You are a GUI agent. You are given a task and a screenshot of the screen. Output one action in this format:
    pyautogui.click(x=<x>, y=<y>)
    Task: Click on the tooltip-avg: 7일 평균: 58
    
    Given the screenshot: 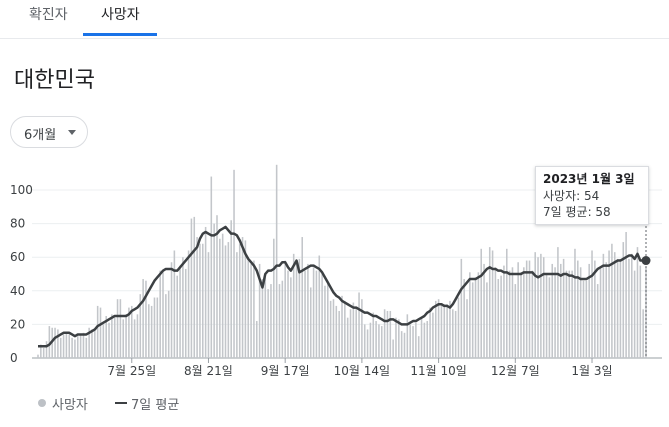 What is the action you would take?
    pyautogui.click(x=577, y=212)
    